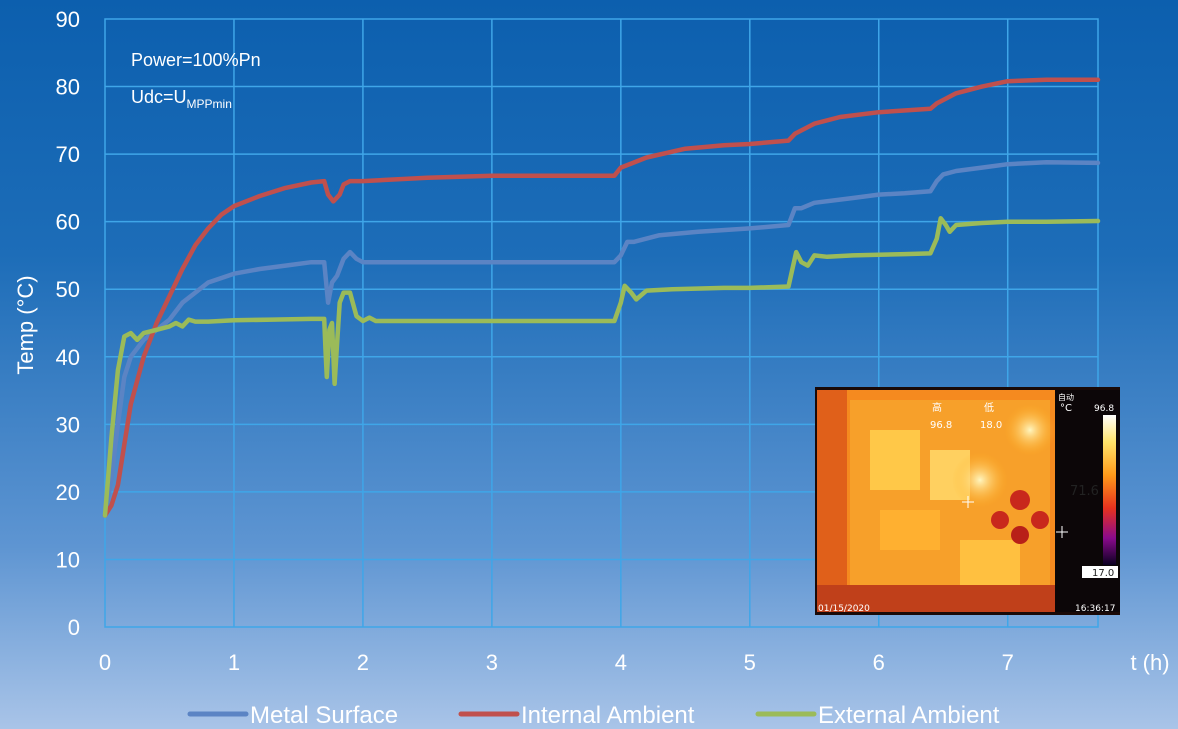 This screenshot has width=1178, height=729. I want to click on x-tick-label: 6, so click(879, 662).